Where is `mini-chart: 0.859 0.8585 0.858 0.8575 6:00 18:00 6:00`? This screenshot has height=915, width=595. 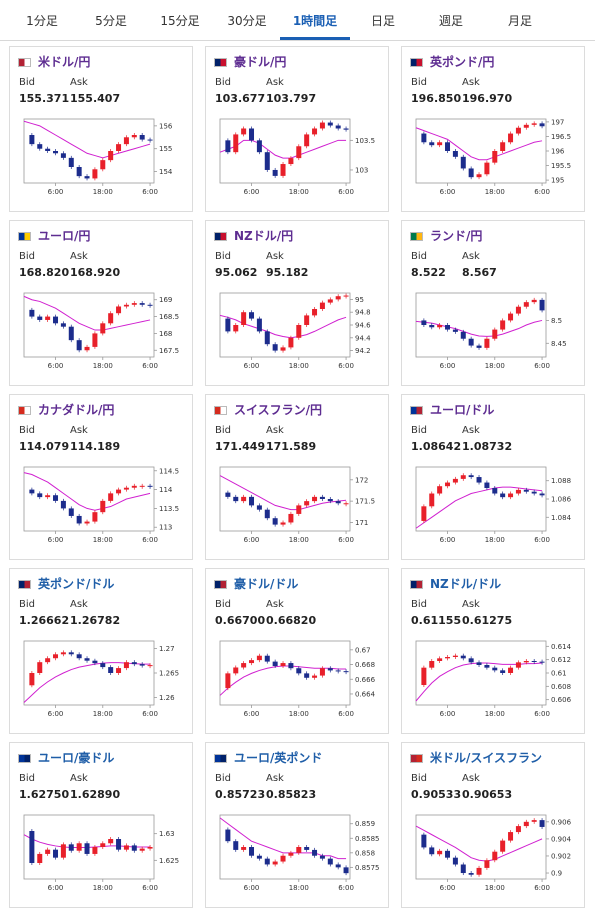 mini-chart: 0.859 0.8585 0.858 0.8575 6:00 18:00 6:00 is located at coordinates (299, 853).